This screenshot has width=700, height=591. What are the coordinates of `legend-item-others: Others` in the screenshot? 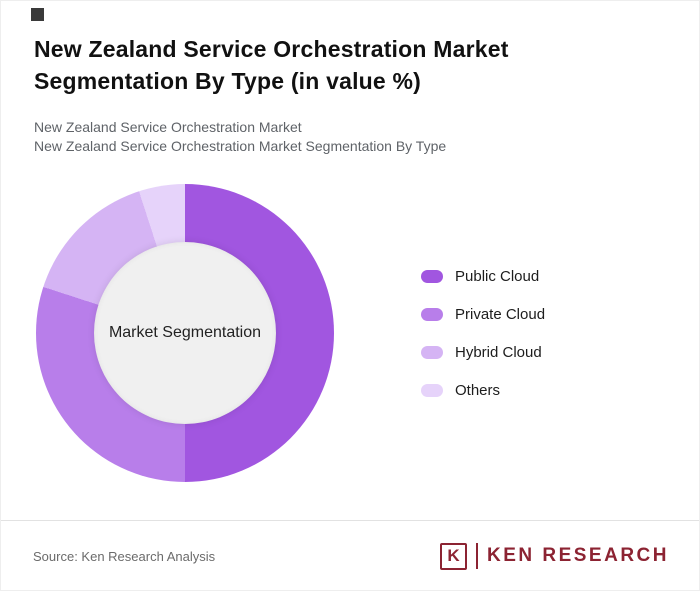 It's located at (483, 390).